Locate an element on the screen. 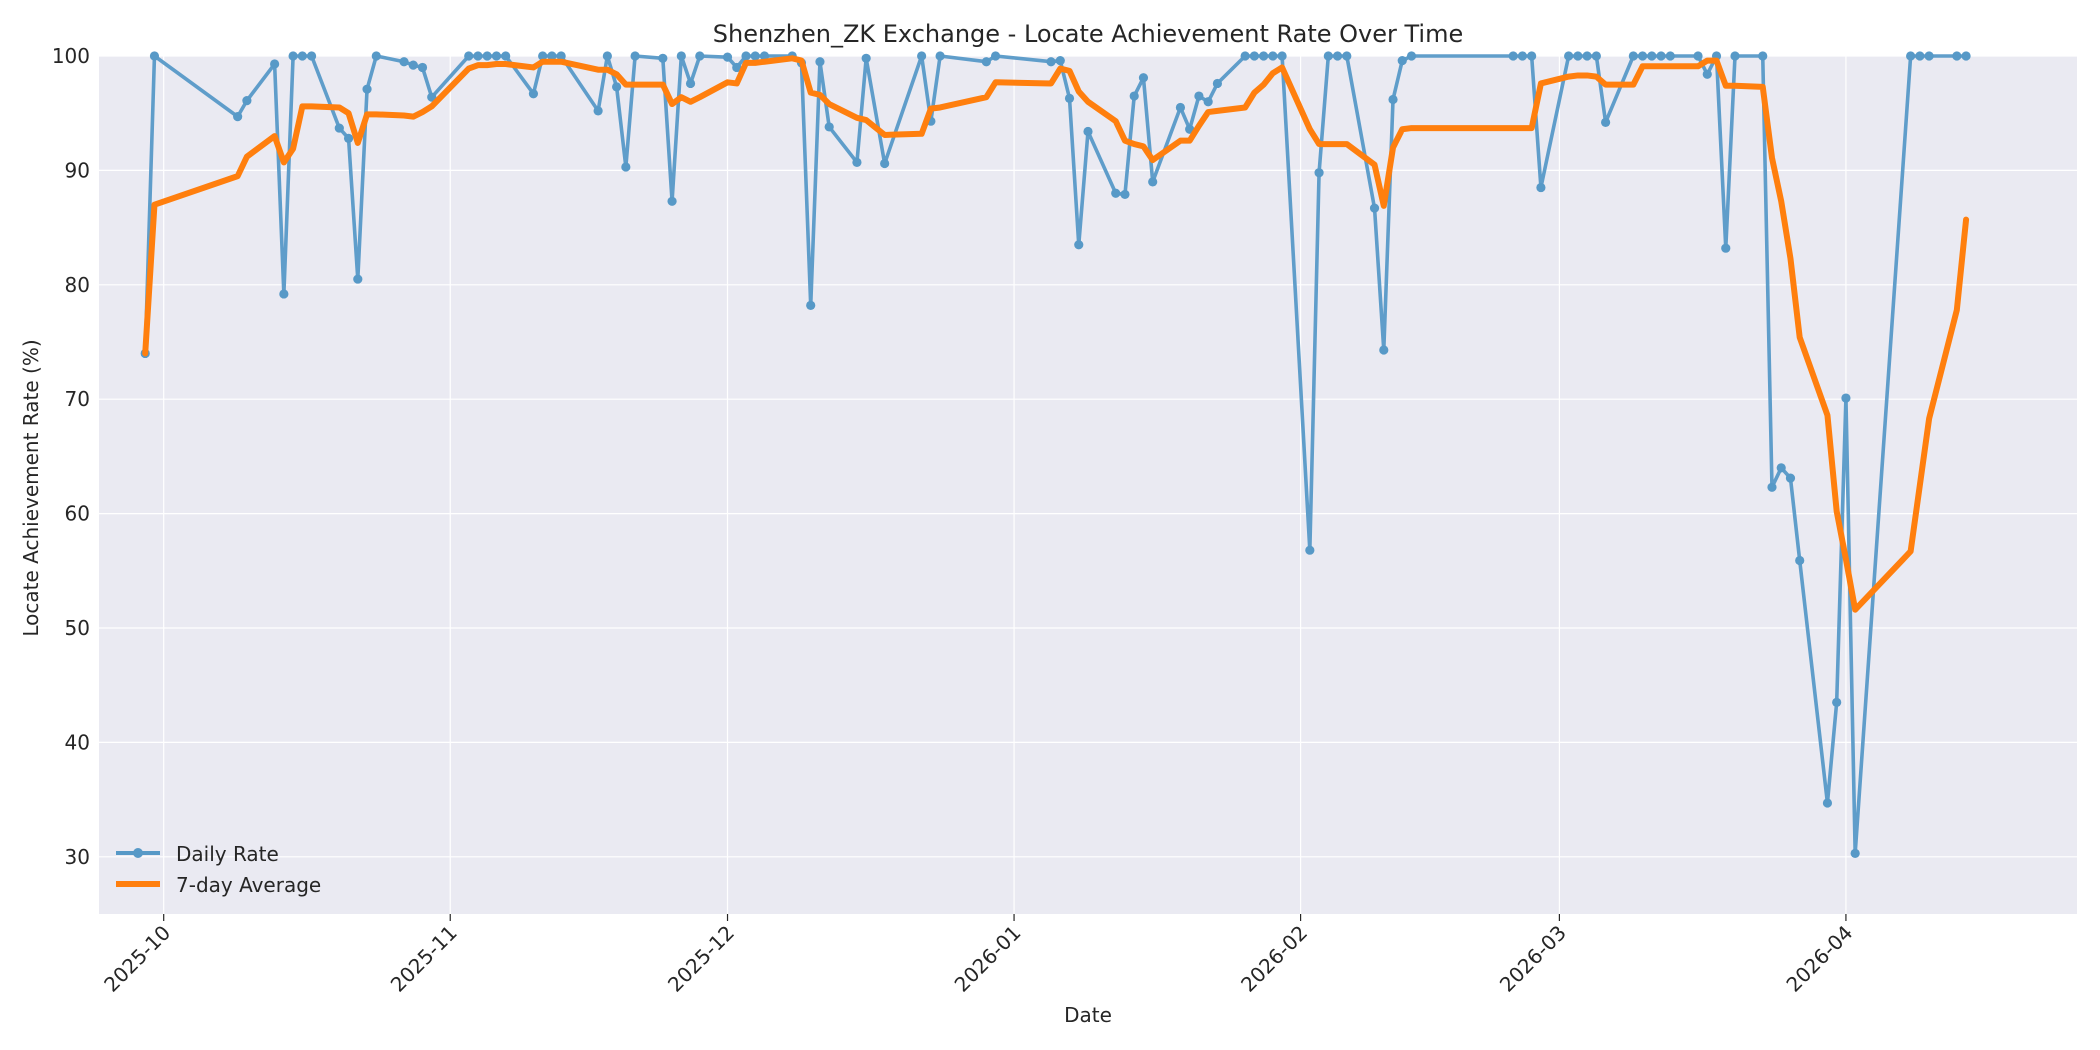  legend-item-daily-rate: Daily Rate is located at coordinates (197, 854).